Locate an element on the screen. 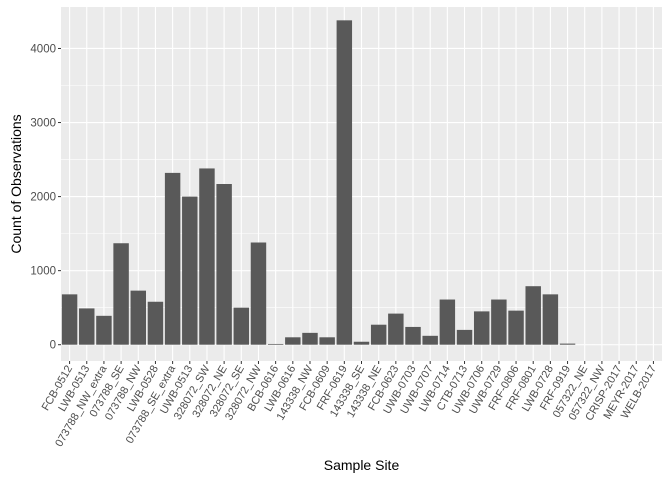 This screenshot has height=485, width=672. x-axis-title: Sample Site is located at coordinates (362, 465).